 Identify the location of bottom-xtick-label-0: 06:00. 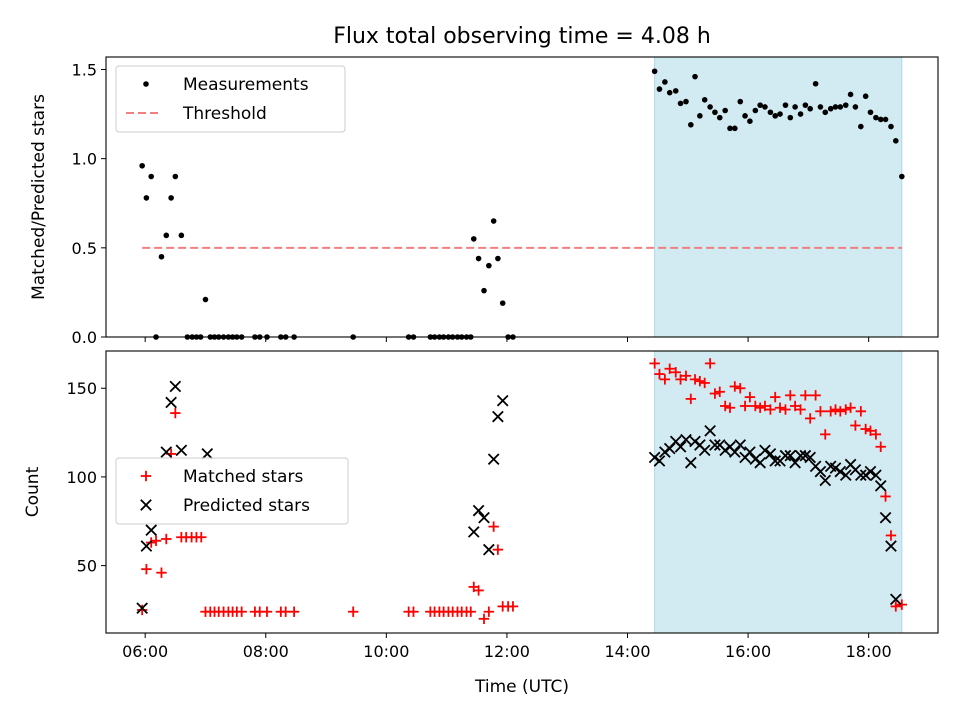
(145, 651).